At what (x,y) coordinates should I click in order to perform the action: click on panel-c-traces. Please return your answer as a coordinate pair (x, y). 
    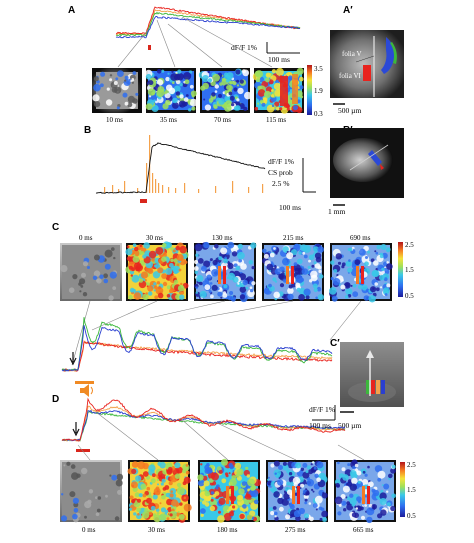
    Looking at the image, I should click on (197, 344).